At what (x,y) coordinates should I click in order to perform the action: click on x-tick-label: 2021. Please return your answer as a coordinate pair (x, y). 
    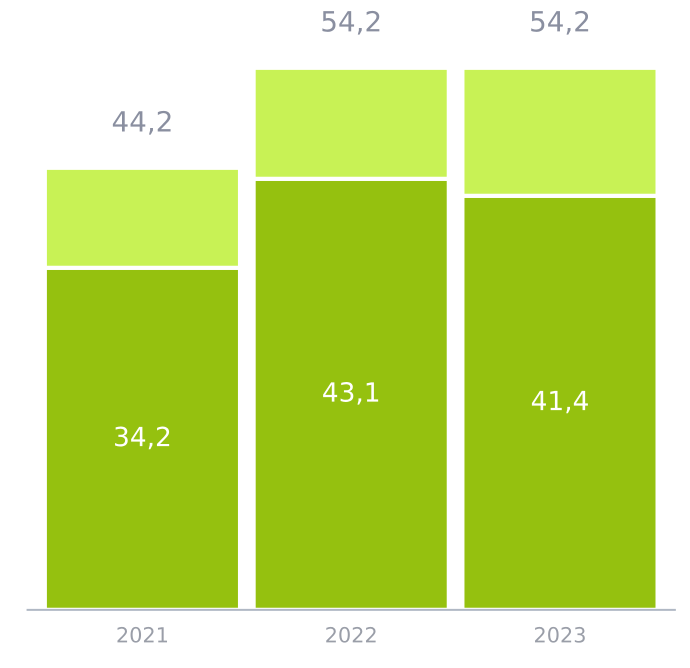
    Looking at the image, I should click on (142, 634).